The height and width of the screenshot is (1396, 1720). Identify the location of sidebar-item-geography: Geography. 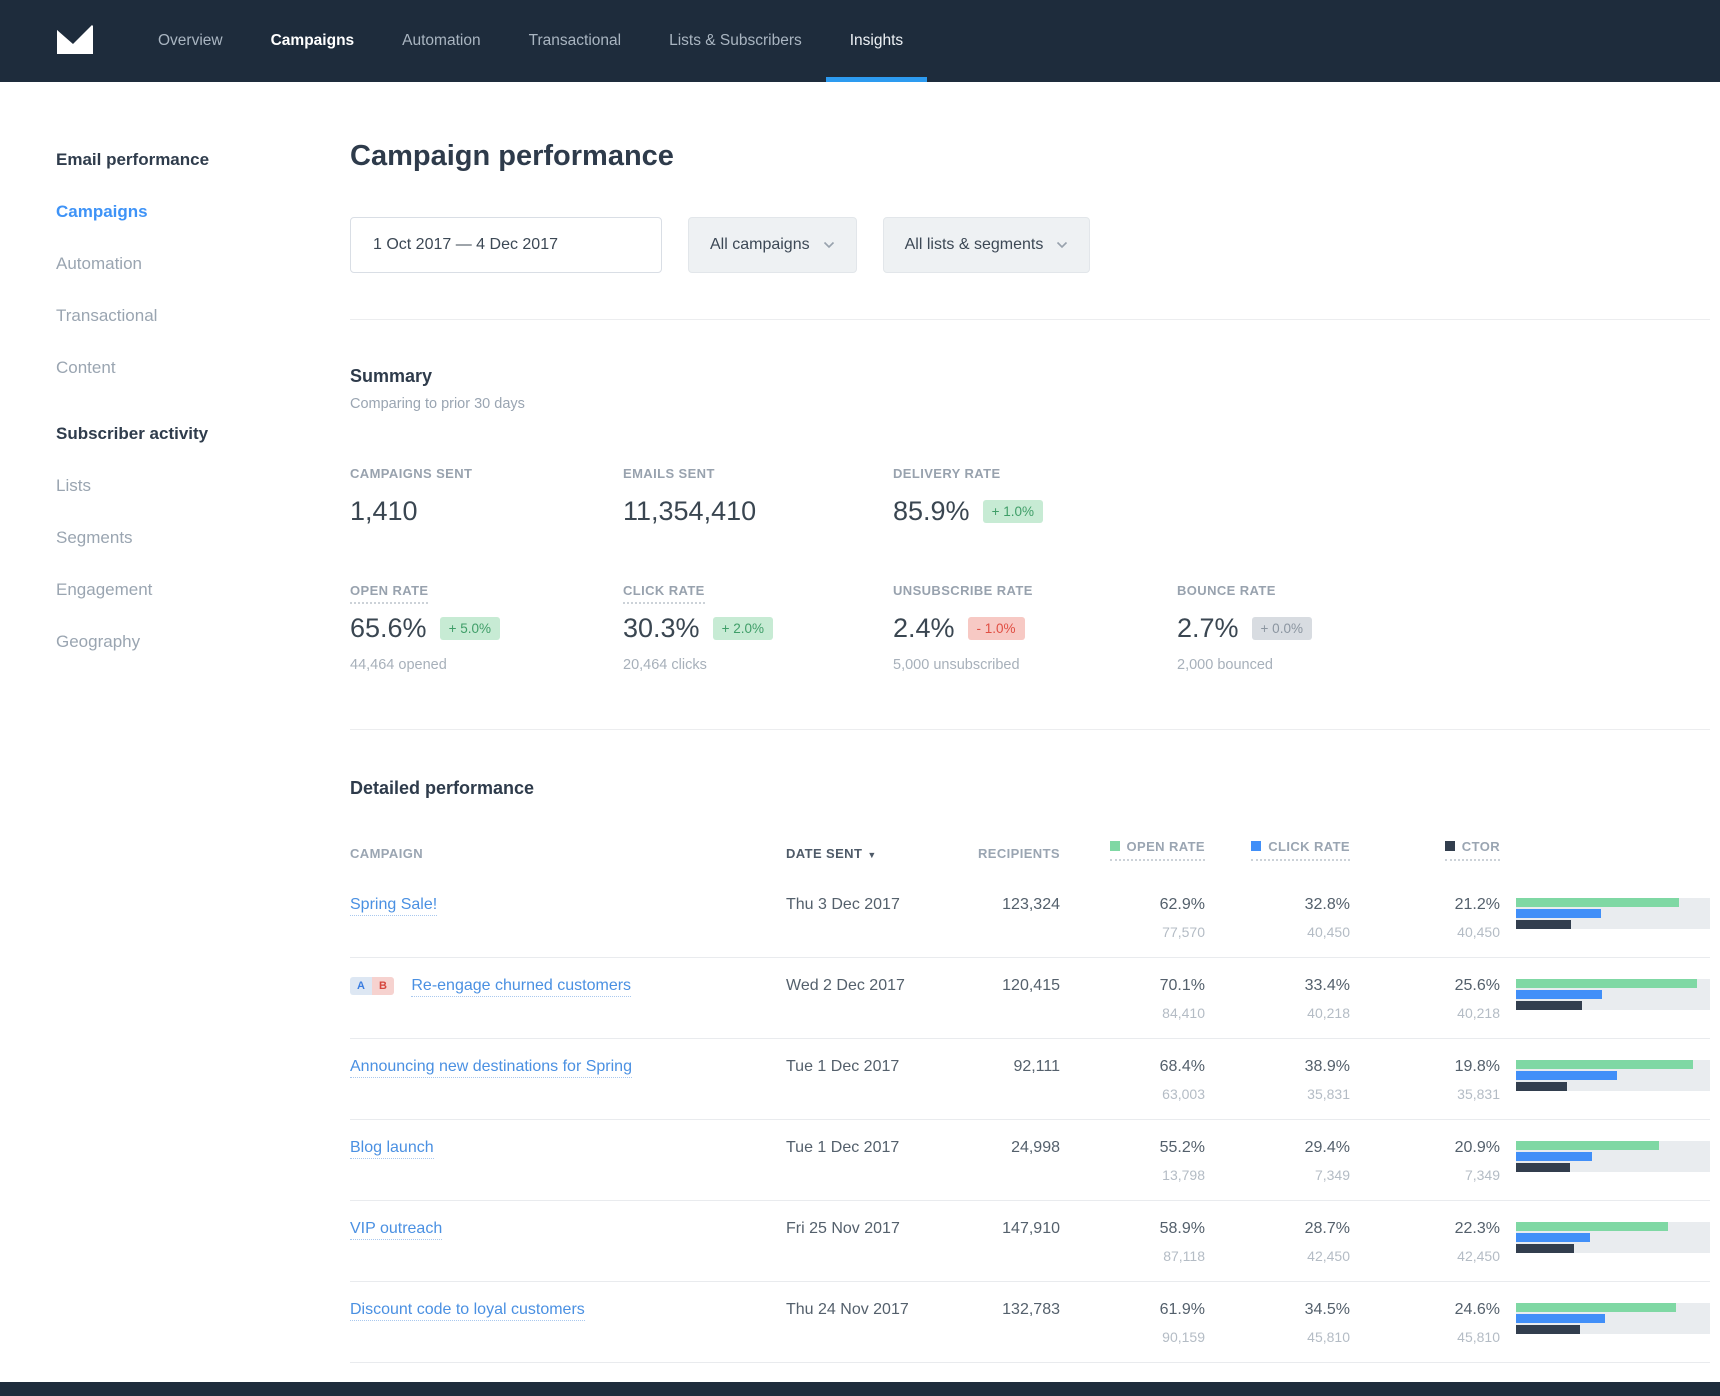
(98, 641).